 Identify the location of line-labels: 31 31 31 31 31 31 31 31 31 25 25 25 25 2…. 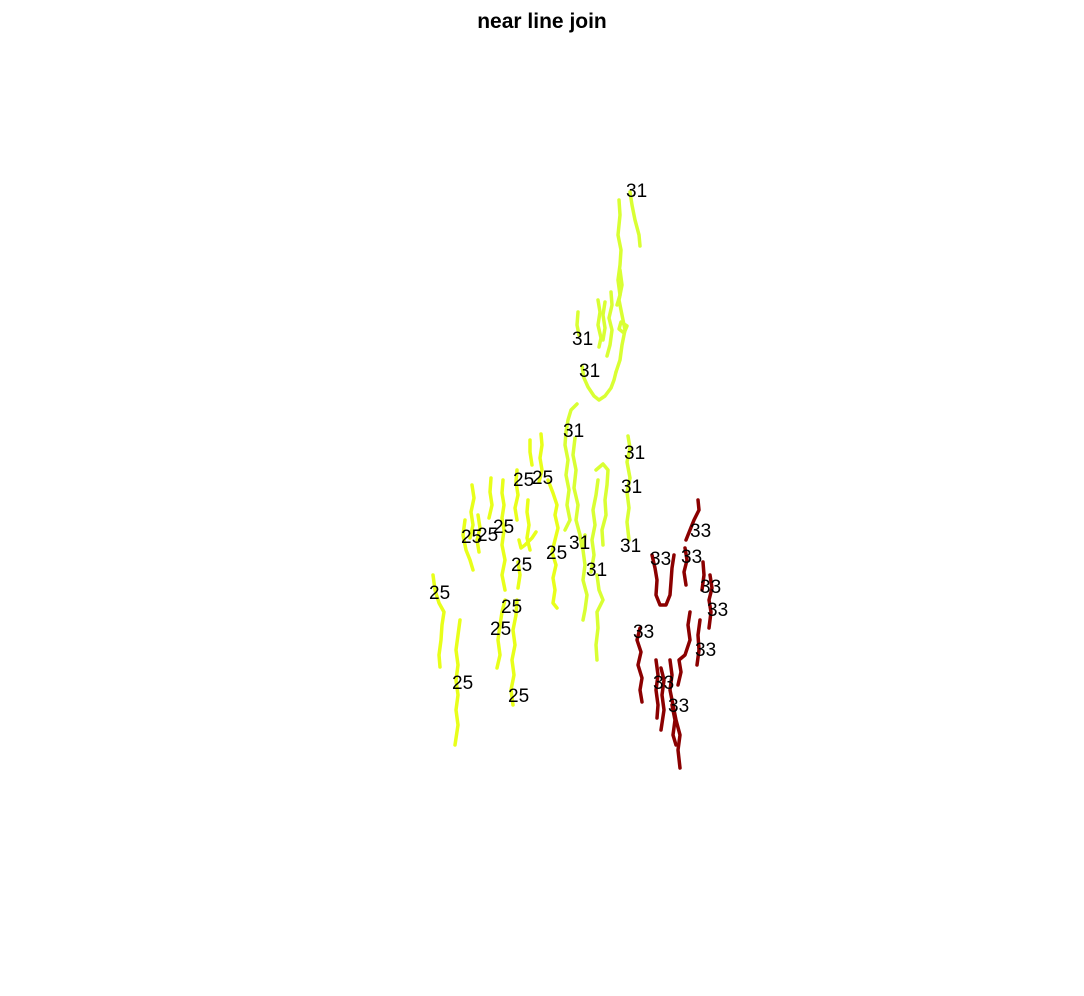
(578, 449).